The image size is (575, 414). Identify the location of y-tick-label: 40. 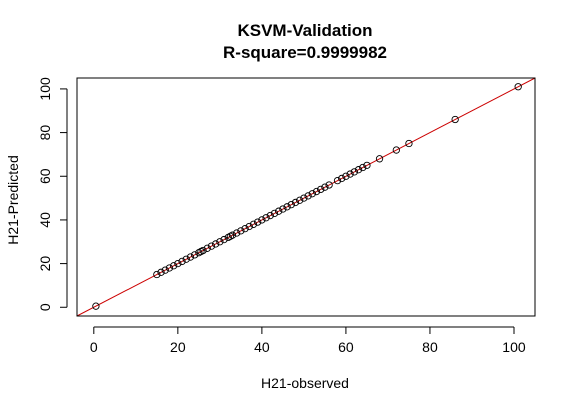
(45, 220).